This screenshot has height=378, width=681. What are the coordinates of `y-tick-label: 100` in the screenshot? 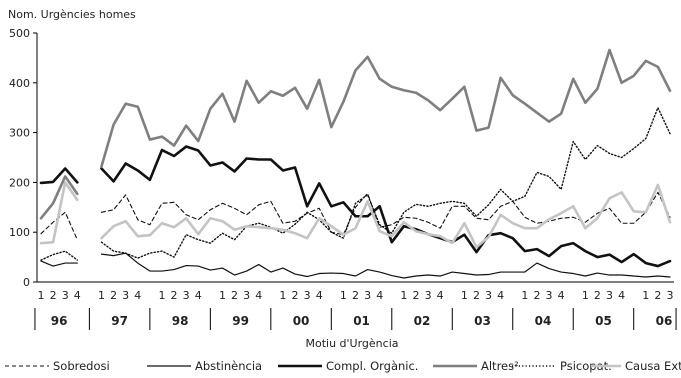 It's located at (19, 232).